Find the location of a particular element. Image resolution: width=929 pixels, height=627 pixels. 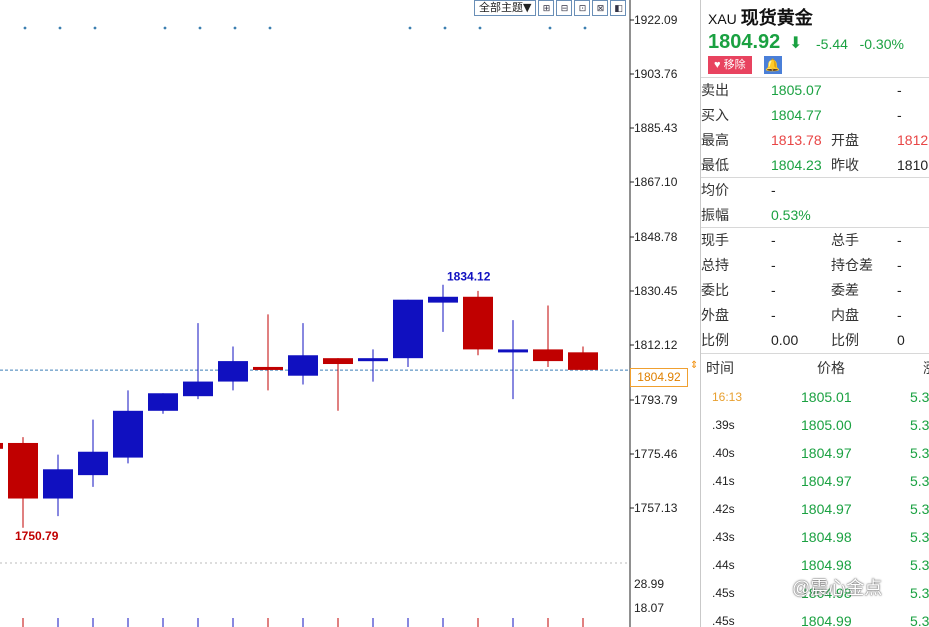

toolbar-button-4: ⊠ is located at coordinates (600, 8).